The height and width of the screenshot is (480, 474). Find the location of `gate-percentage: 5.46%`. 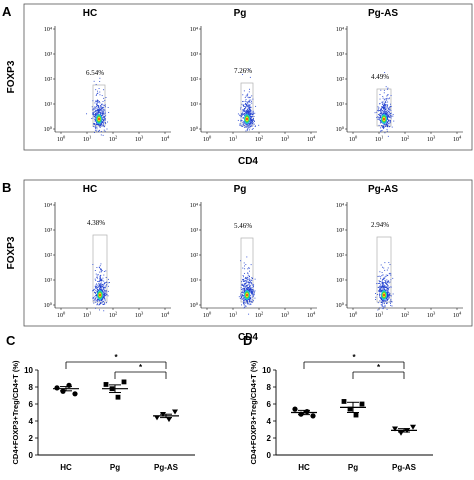

gate-percentage: 5.46% is located at coordinates (243, 226).